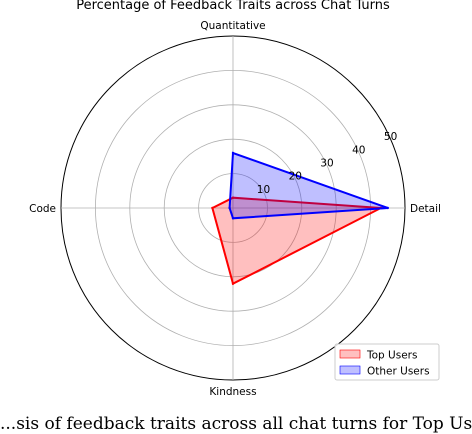  I want to click on r-tick-label: 10, so click(263, 190).